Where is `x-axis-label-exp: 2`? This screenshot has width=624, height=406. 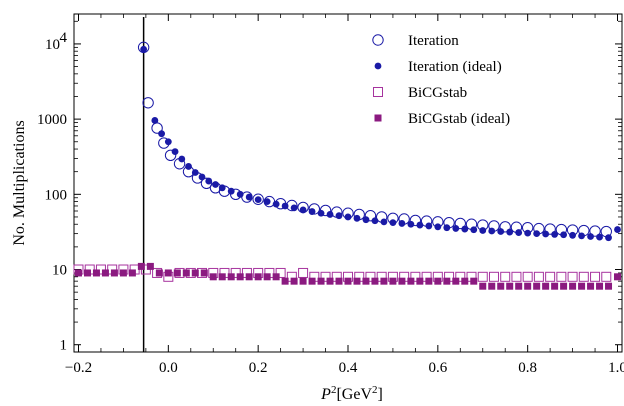 x-axis-label-exp: 2 is located at coordinates (334, 390).